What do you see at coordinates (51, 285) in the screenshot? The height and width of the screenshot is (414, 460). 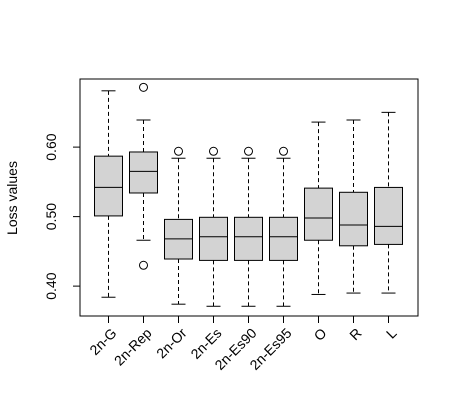 I see `y-tick-label: 0.40` at bounding box center [51, 285].